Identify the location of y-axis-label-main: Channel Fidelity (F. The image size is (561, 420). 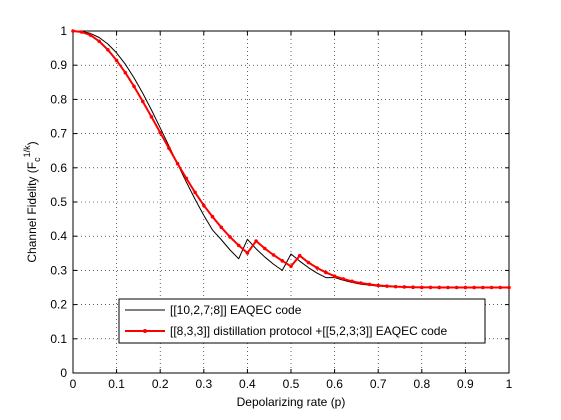
(32, 212).